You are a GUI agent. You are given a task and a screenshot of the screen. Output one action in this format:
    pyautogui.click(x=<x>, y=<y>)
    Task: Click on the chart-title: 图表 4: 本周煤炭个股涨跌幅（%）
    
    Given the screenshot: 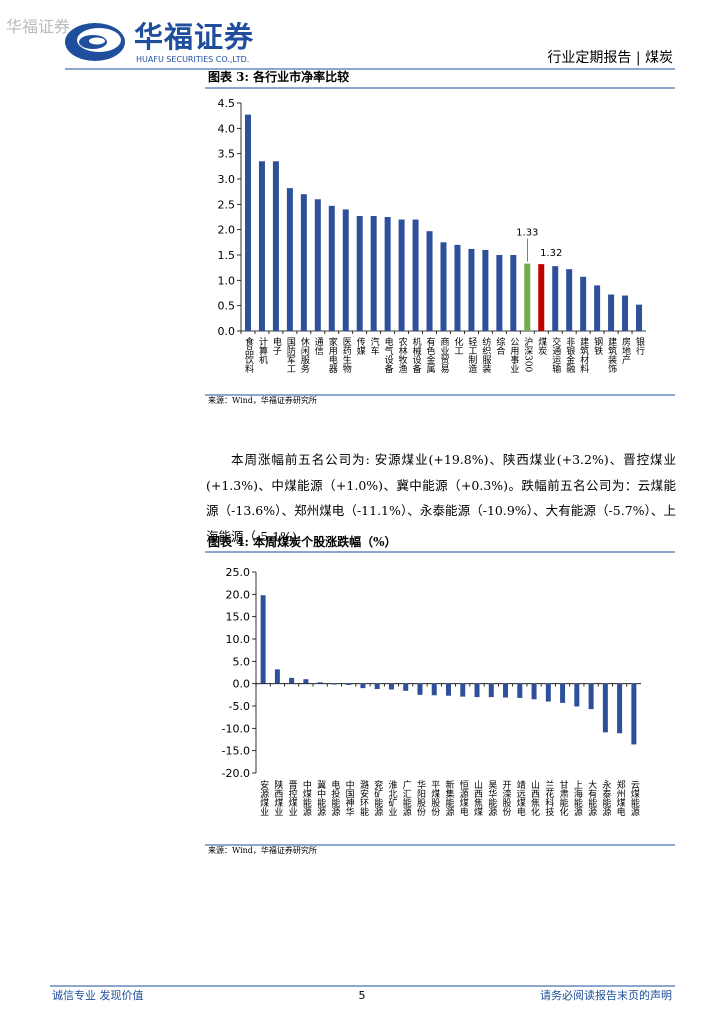 What is the action you would take?
    pyautogui.click(x=302, y=541)
    